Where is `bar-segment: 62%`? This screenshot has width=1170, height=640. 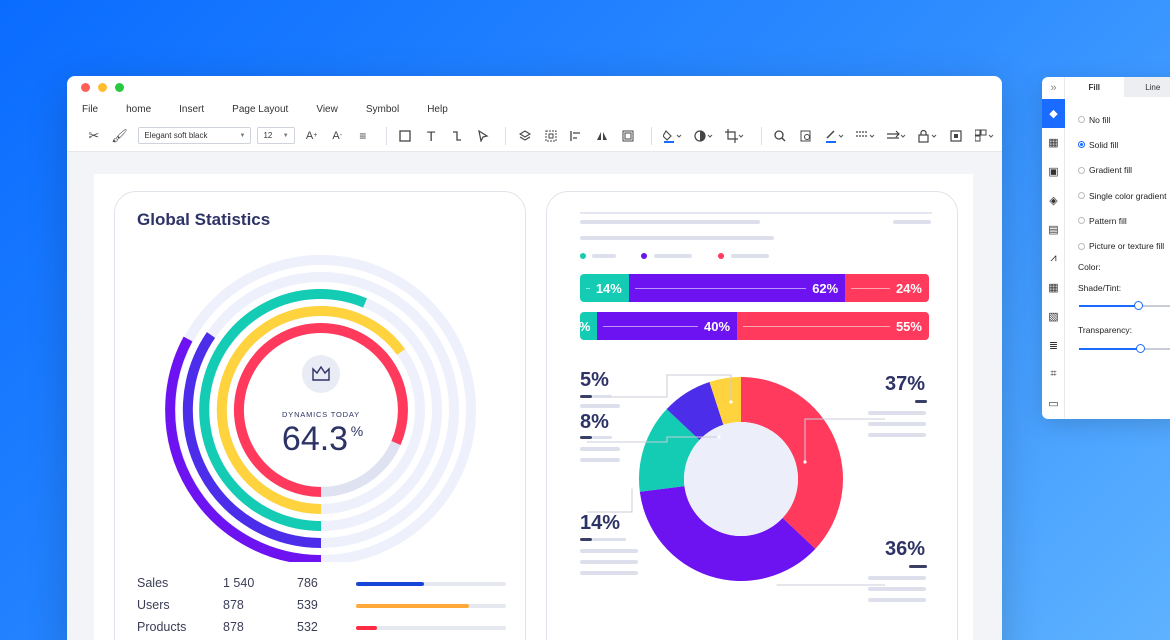 bar-segment: 62% is located at coordinates (737, 288).